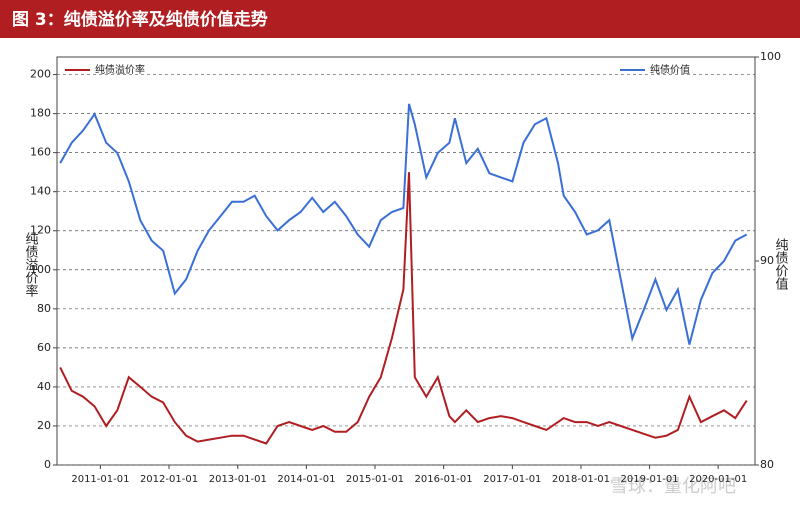  I want to click on y2-tick-label: 80, so click(767, 464).